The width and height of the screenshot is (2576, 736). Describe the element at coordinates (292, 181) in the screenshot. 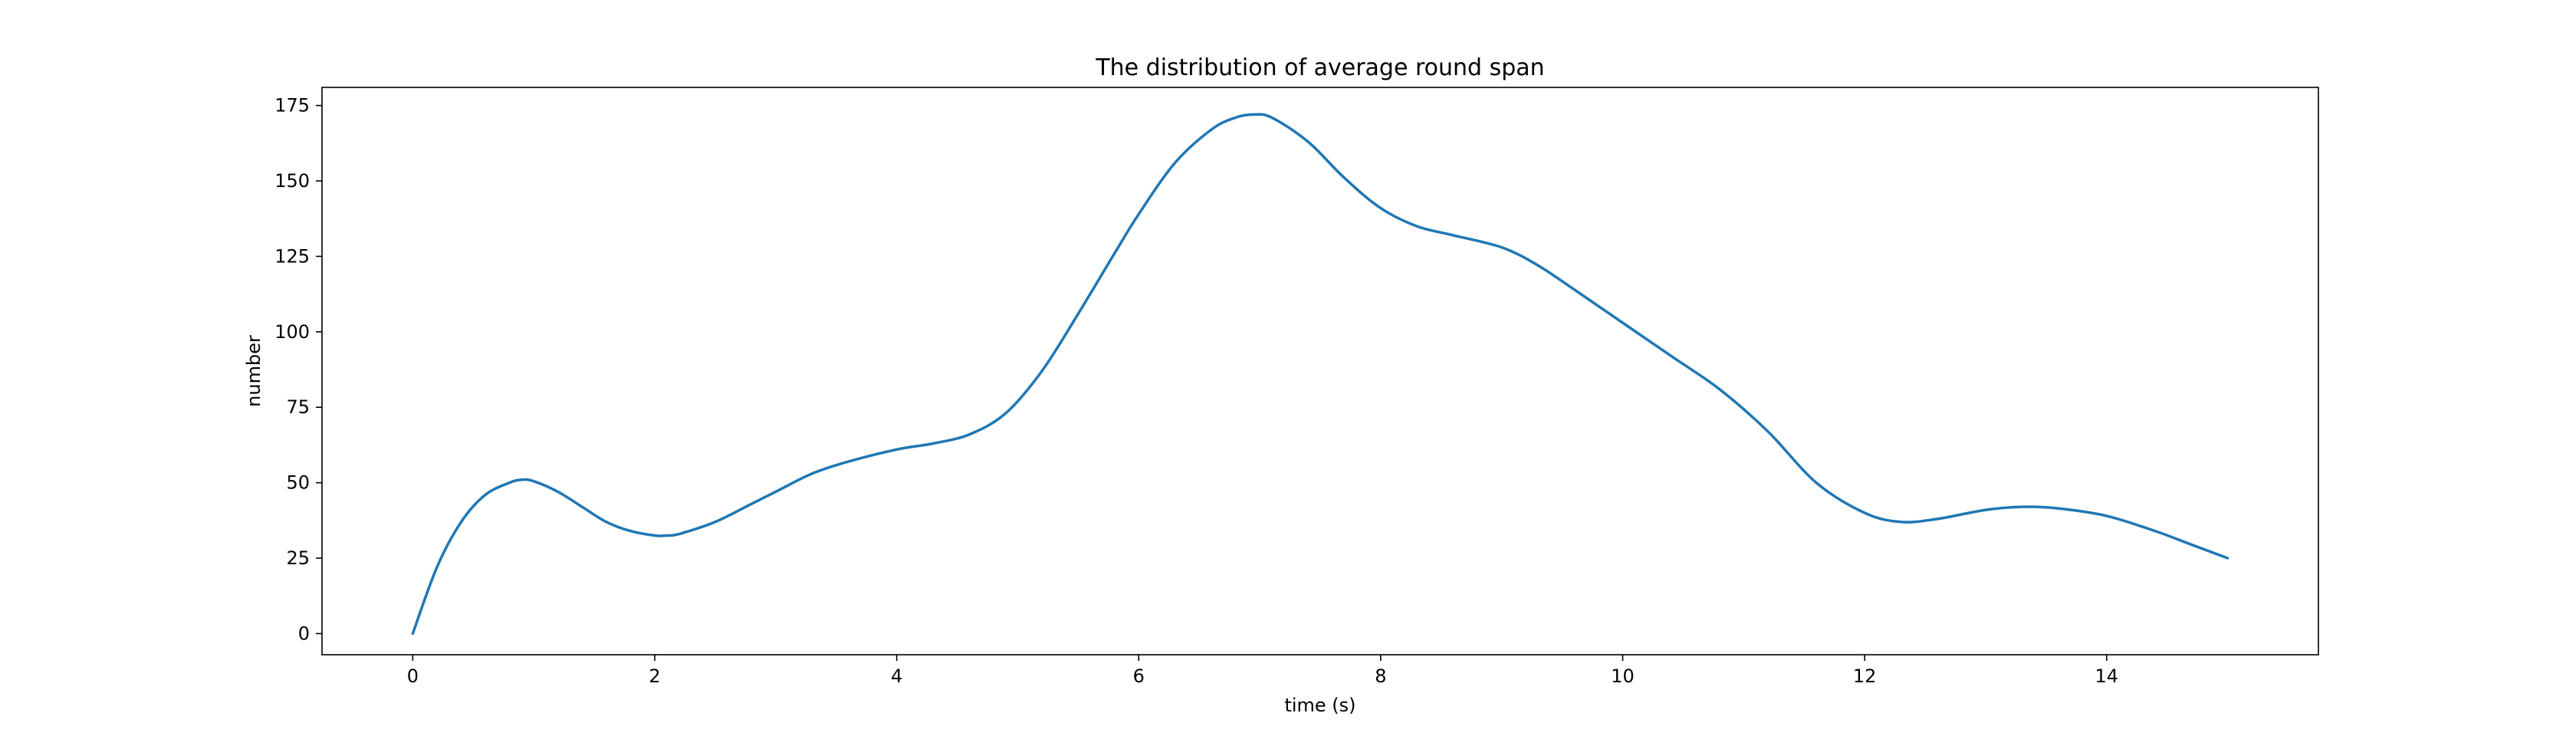

I see `y-tick-label: 150` at that location.